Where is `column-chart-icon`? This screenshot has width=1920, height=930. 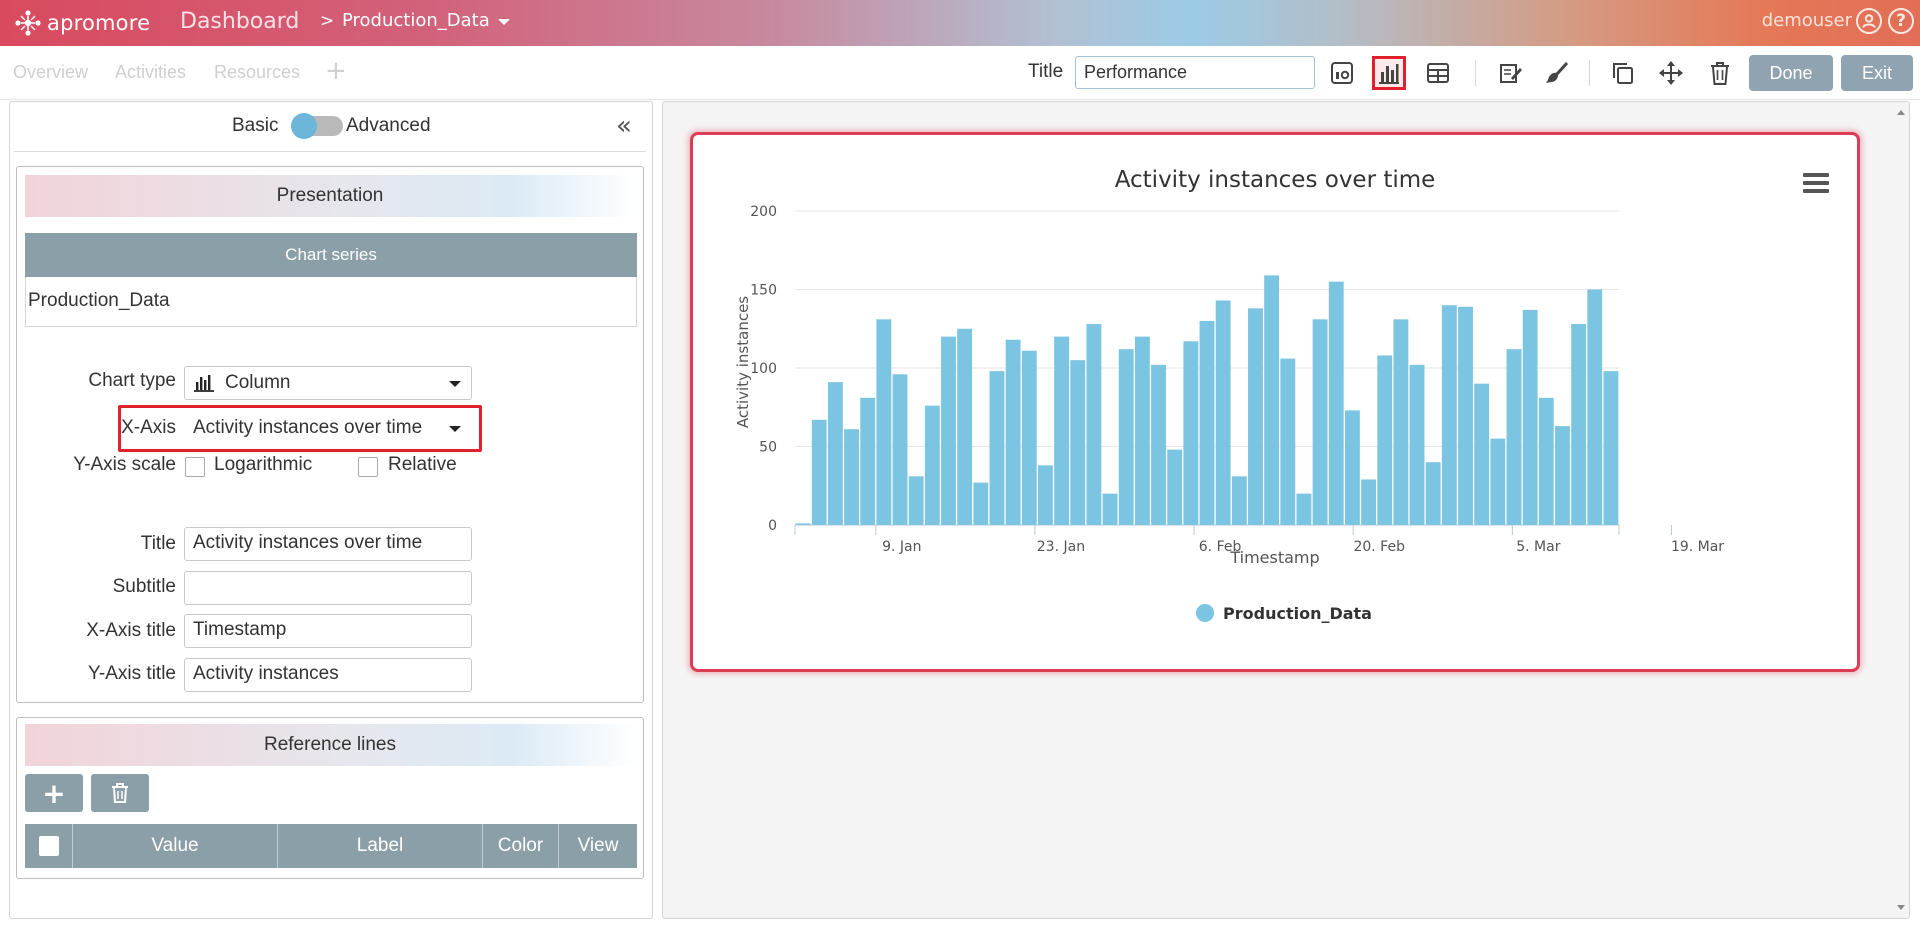
column-chart-icon is located at coordinates (1389, 73).